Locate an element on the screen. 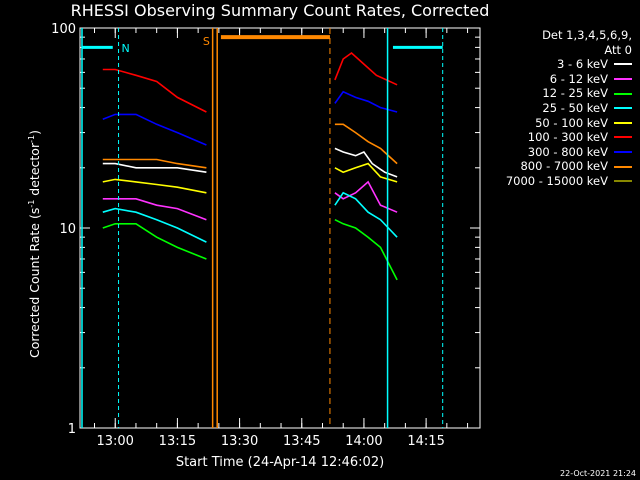 This screenshot has width=640, height=480. legend-entry: 25 - 50 keV is located at coordinates (569, 108).